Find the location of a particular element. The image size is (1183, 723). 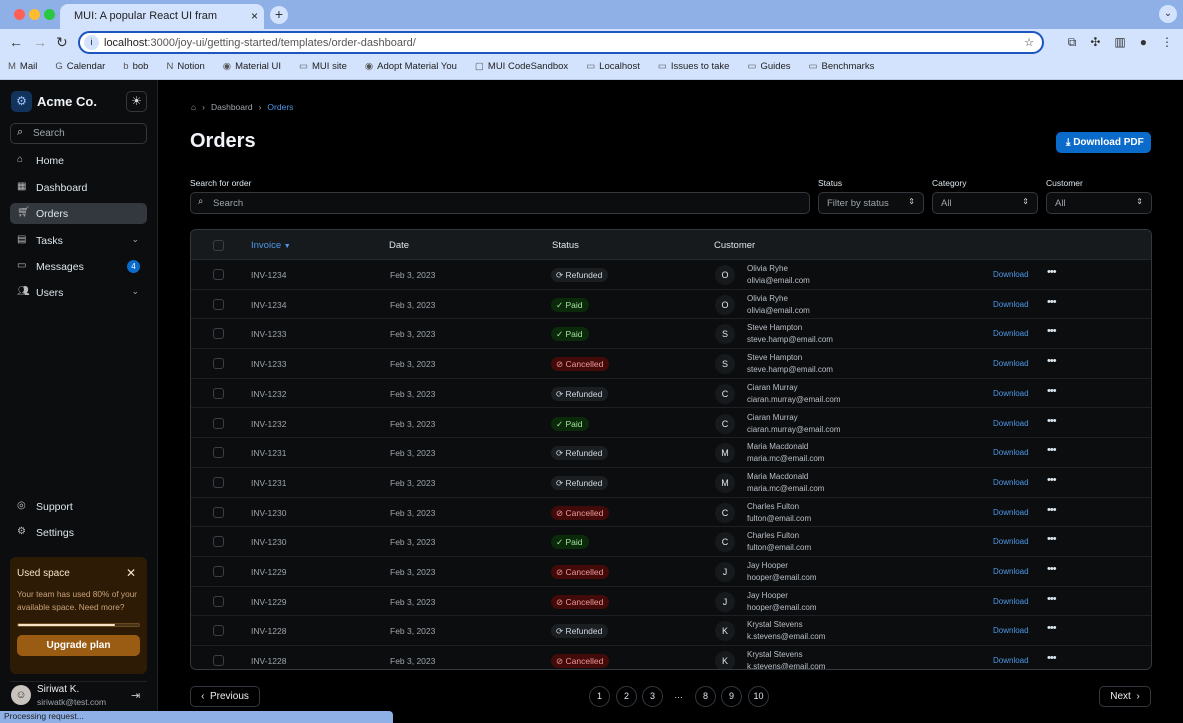

puzzle-icon: ✣ is located at coordinates (1095, 42).